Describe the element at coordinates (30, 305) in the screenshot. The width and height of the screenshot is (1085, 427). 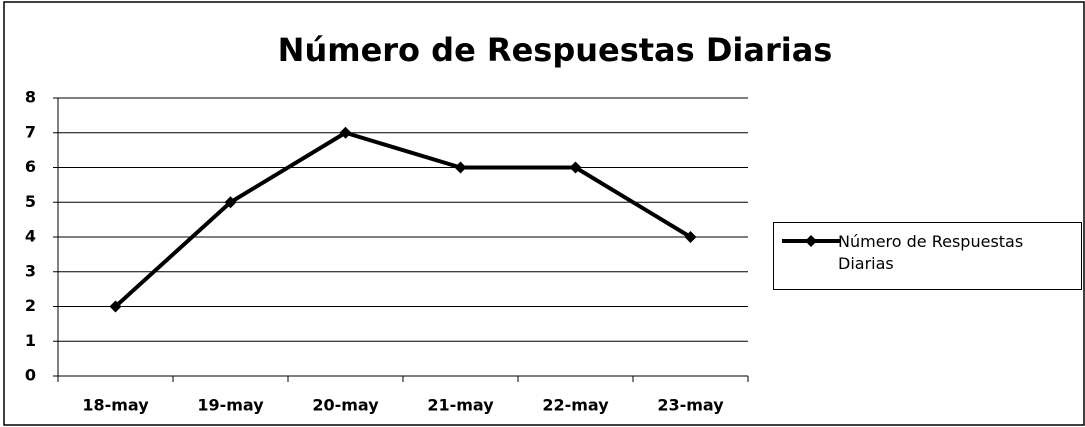
I see `y-tick-label: 2` at that location.